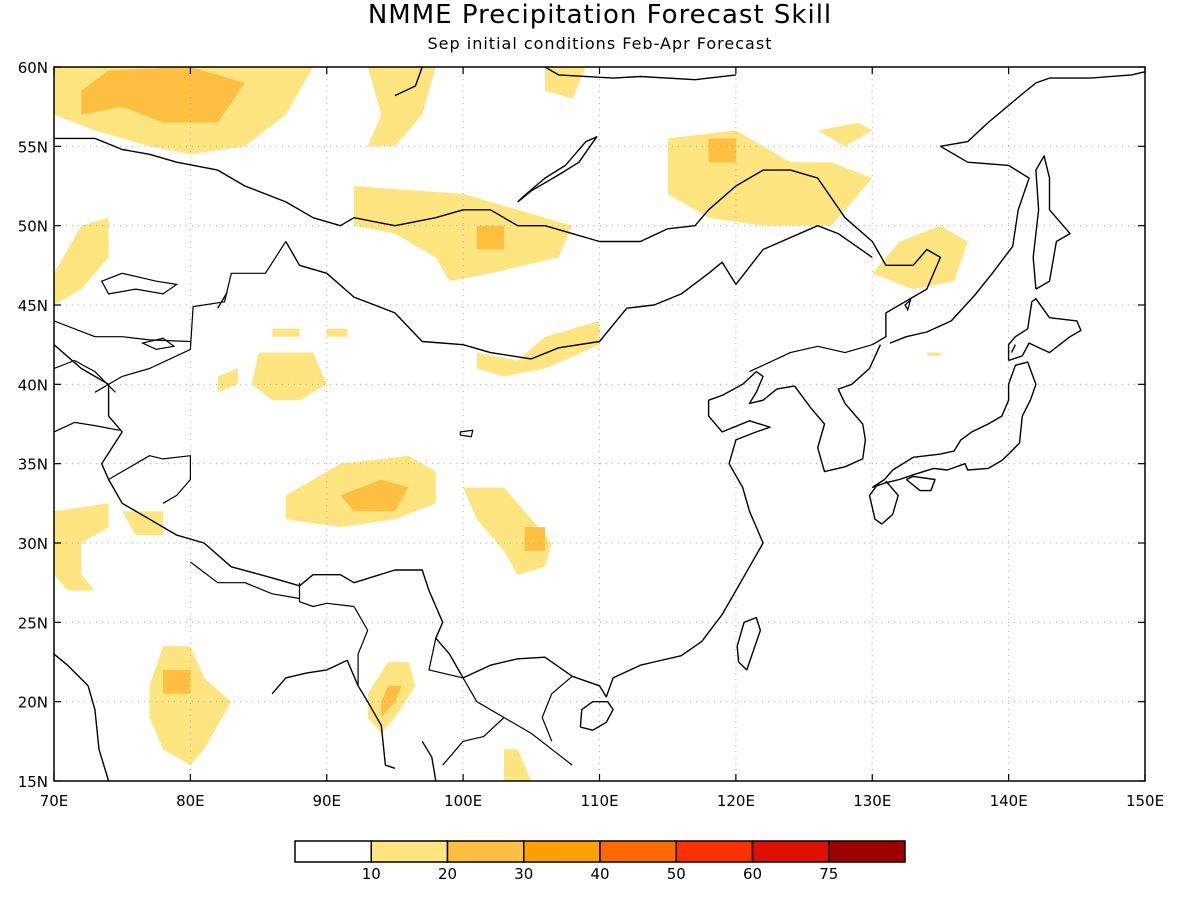 The width and height of the screenshot is (1200, 900). What do you see at coordinates (523, 874) in the screenshot?
I see `colorbar-label-30: 30` at bounding box center [523, 874].